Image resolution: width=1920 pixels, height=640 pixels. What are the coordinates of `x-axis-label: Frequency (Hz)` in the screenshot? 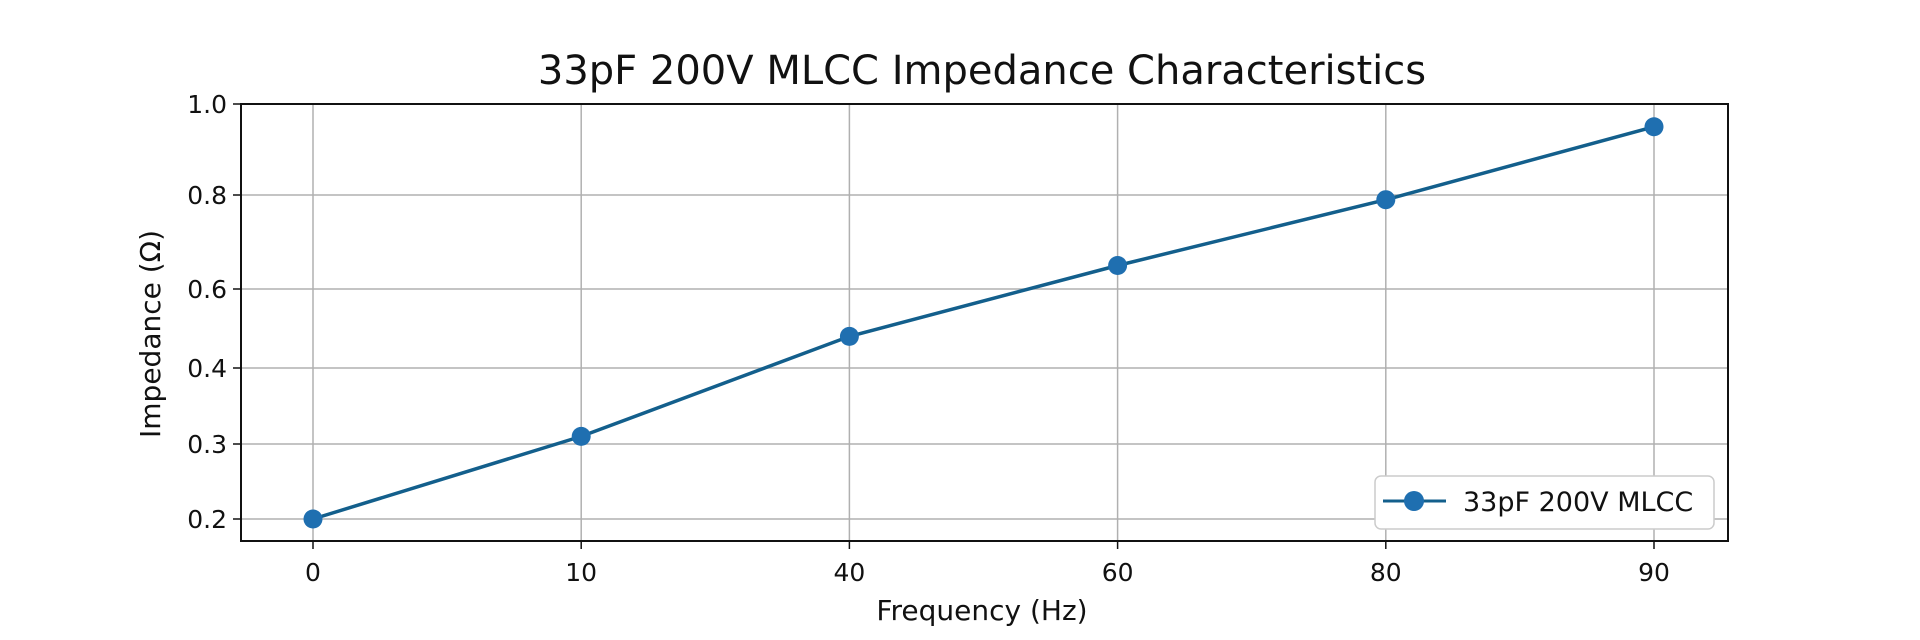 It's located at (981, 610).